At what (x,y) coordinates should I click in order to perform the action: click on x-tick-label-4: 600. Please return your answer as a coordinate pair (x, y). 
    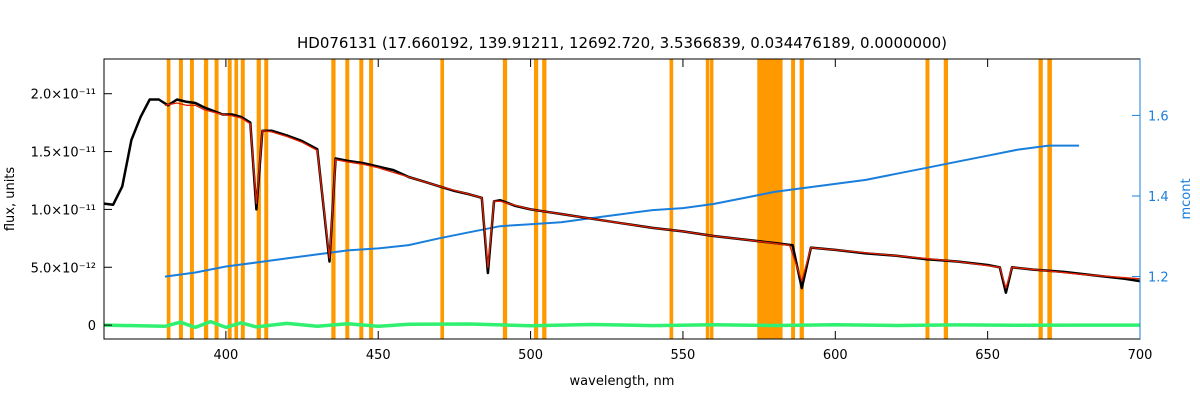
    Looking at the image, I should click on (835, 355).